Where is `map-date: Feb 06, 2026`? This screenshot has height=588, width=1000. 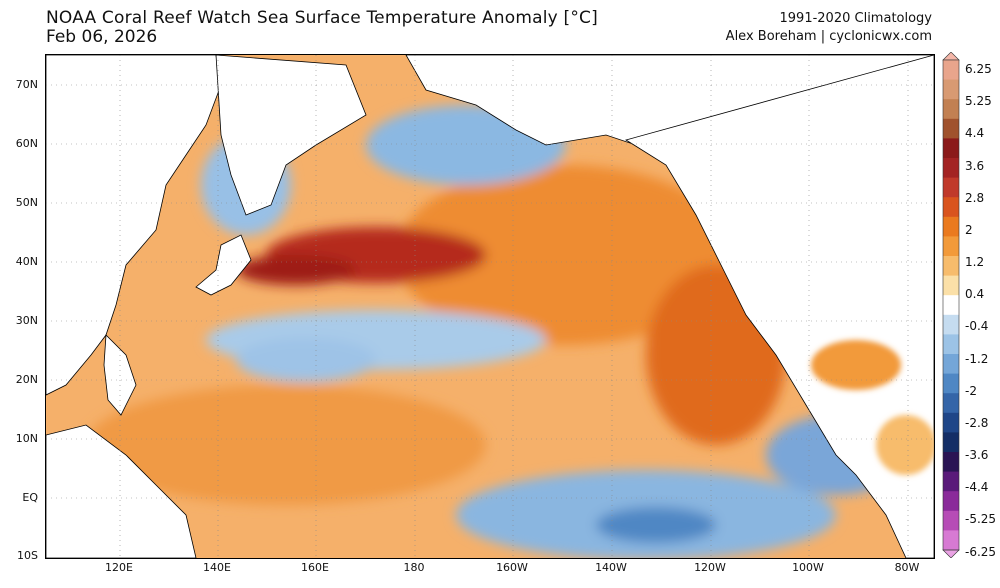
map-date: Feb 06, 2026 is located at coordinates (102, 37).